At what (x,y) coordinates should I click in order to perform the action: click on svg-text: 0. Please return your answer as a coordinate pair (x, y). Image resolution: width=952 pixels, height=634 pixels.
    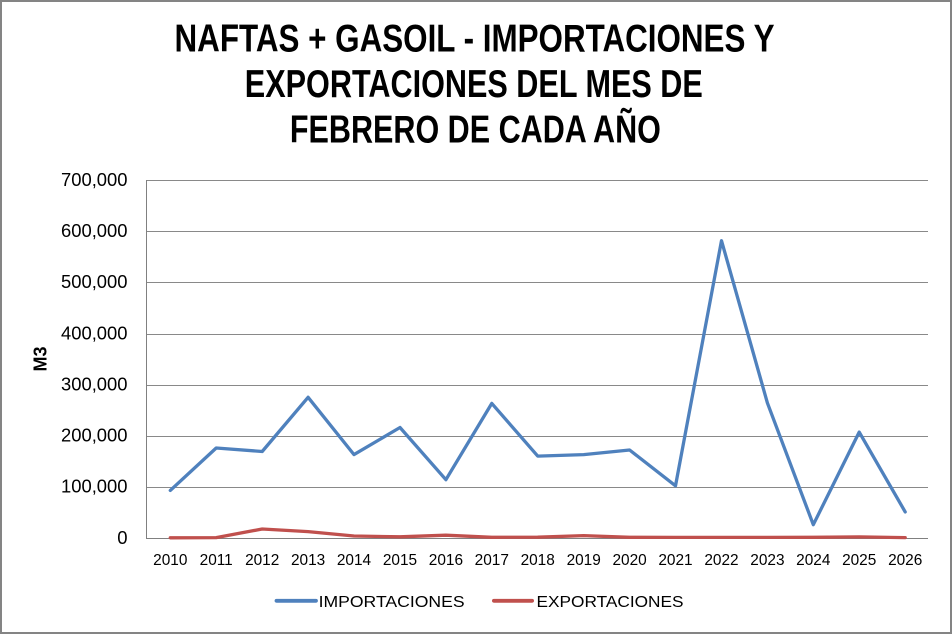
    Looking at the image, I should click on (122, 537).